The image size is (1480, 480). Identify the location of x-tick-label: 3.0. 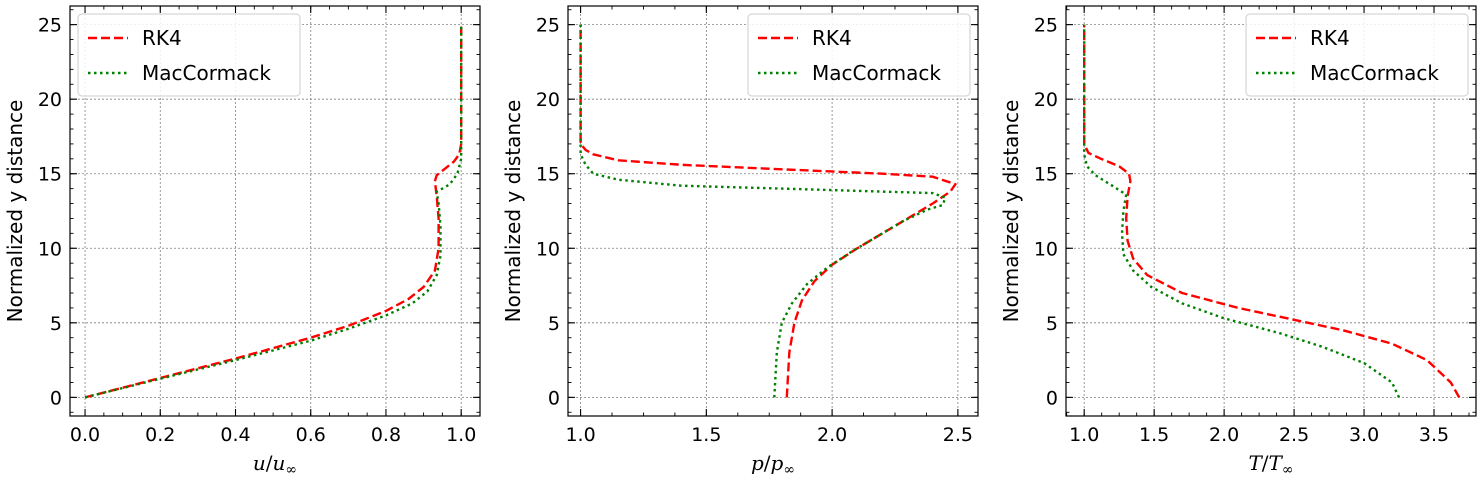
(1364, 435).